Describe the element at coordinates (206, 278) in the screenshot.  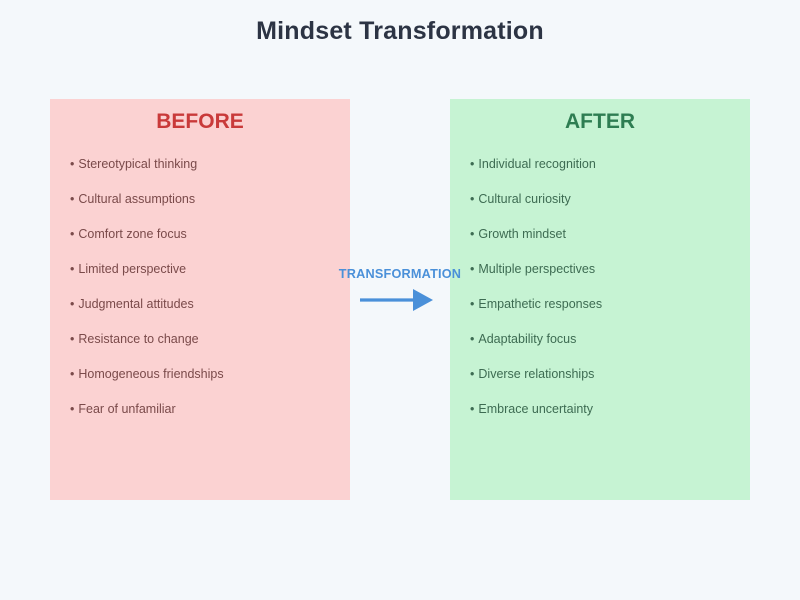
I see `before-list-item: • Limited perspective` at that location.